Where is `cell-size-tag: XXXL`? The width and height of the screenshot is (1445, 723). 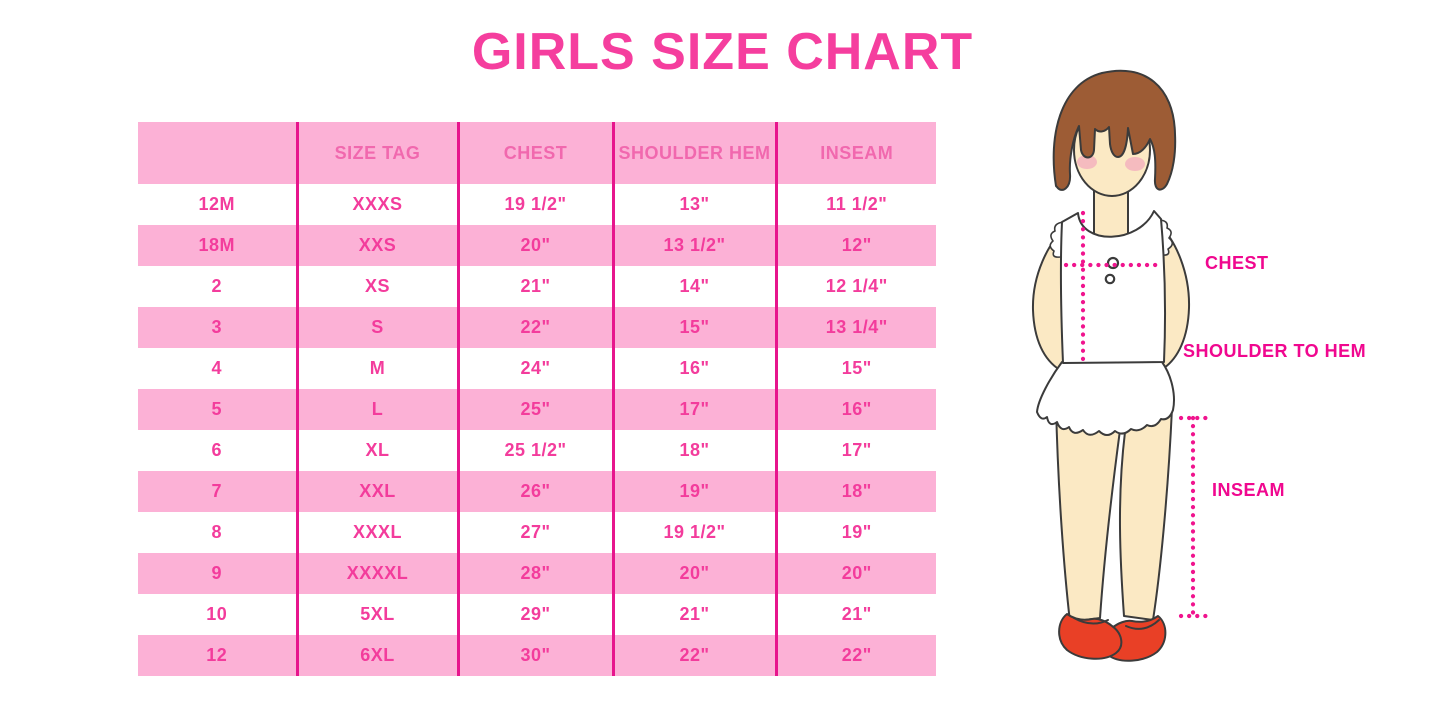 cell-size-tag: XXXL is located at coordinates (376, 532).